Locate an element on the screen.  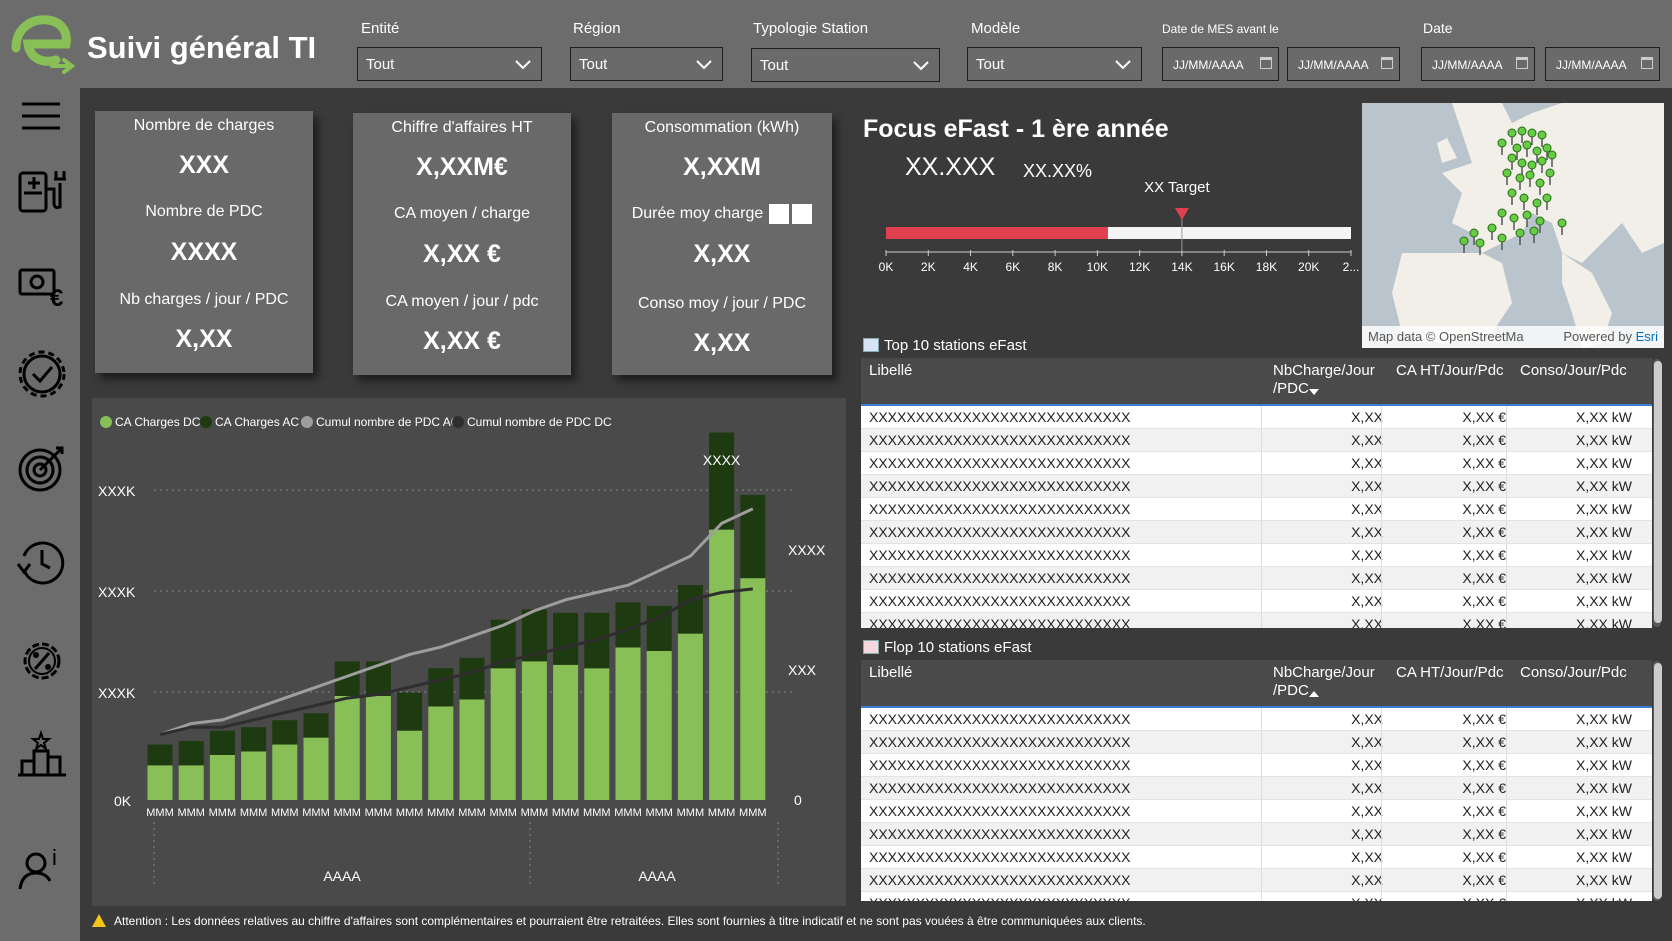
podium-icon is located at coordinates (42, 753).